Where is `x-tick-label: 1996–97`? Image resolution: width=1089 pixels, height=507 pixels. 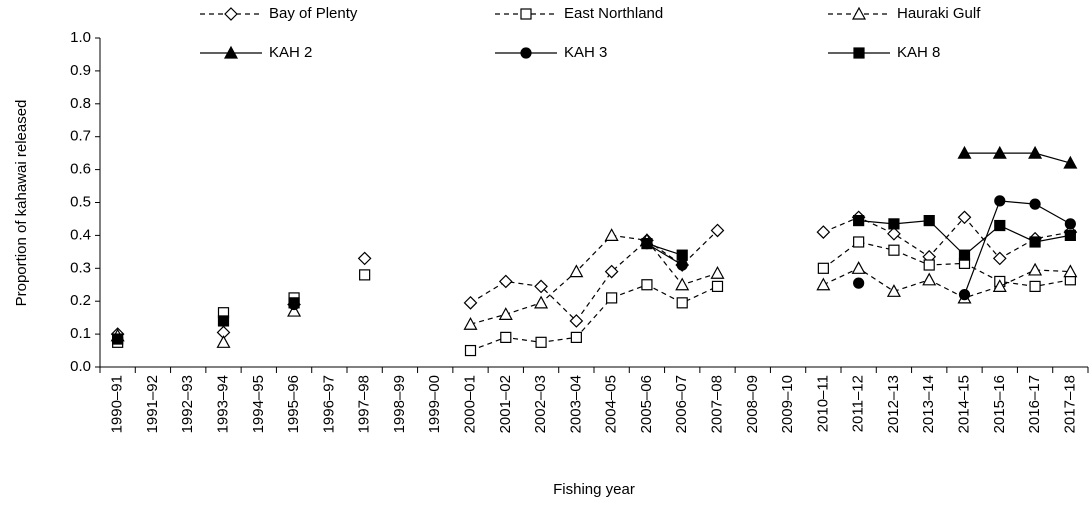 x-tick-label: 1996–97 is located at coordinates (328, 404).